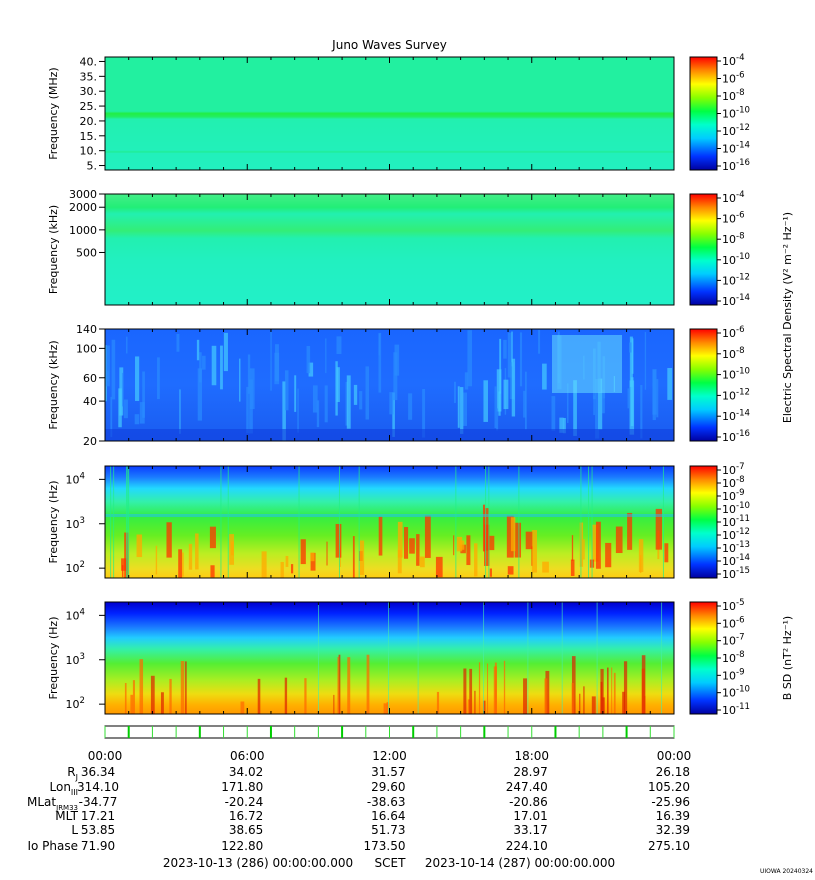 This screenshot has height=880, width=815. I want to click on colorbar-tick-label: 10⁻⁴, so click(733, 60).